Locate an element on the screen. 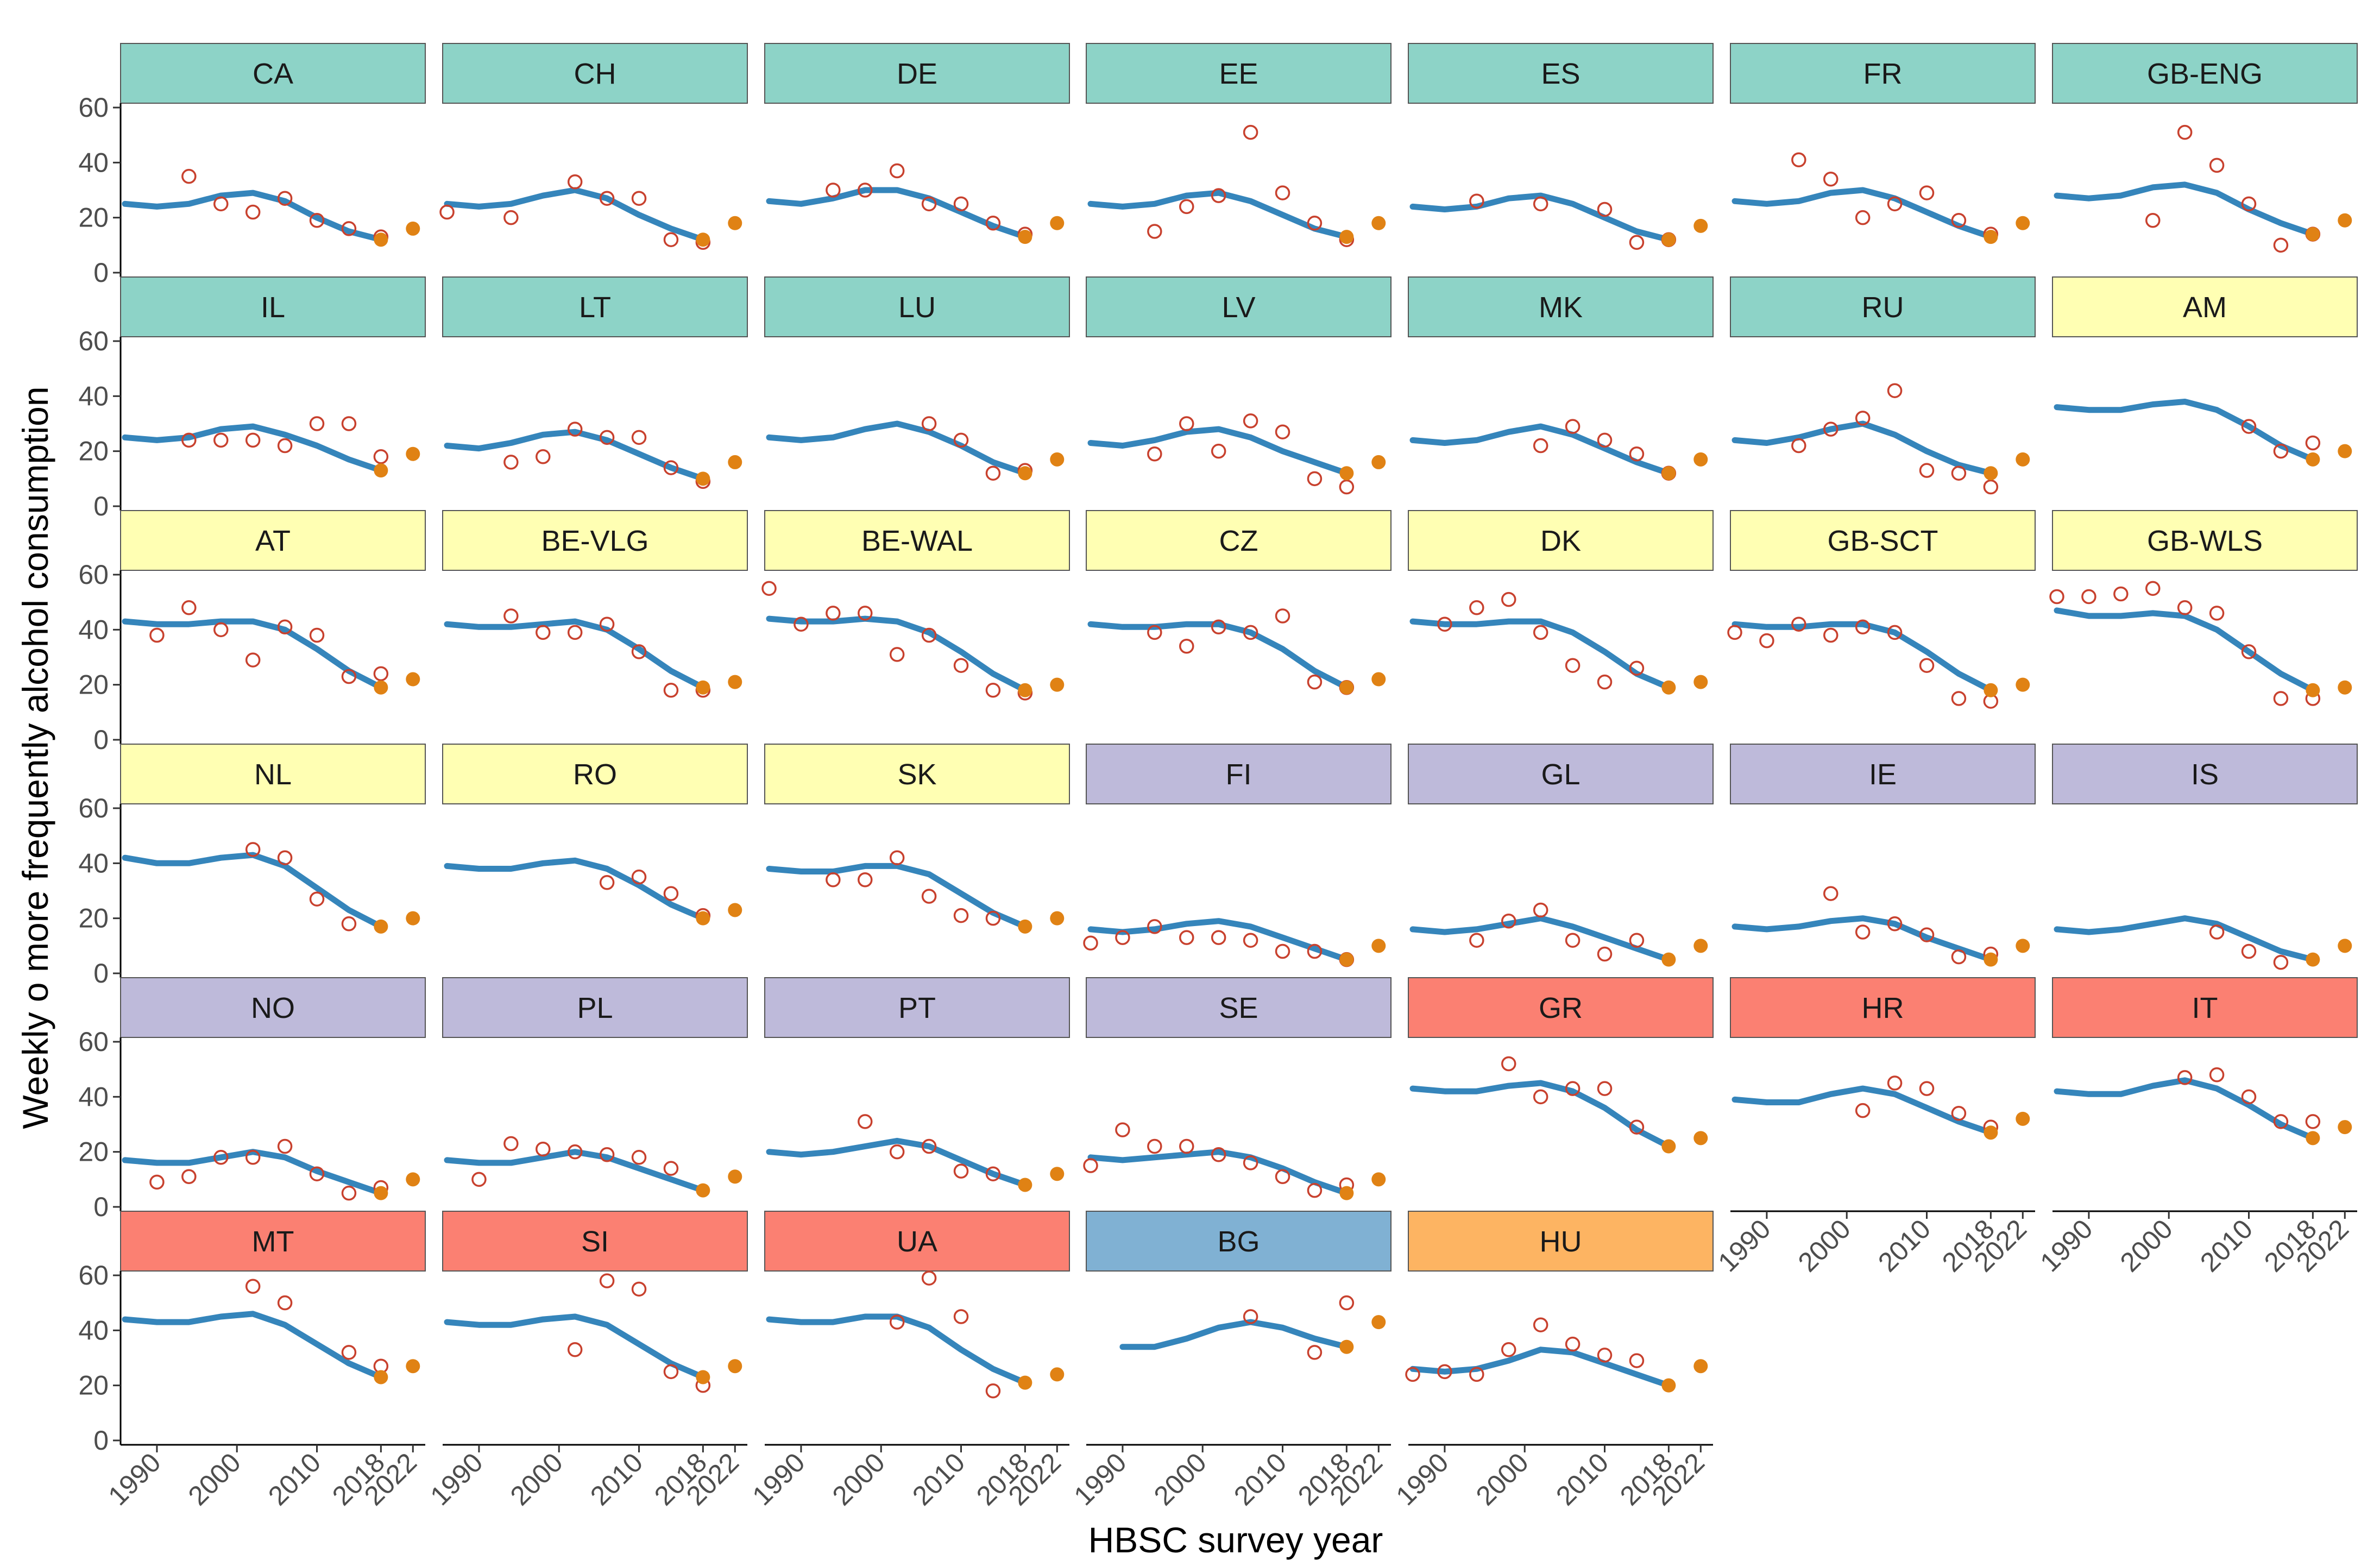  y-tick-label: 0 is located at coordinates (101, 1207).